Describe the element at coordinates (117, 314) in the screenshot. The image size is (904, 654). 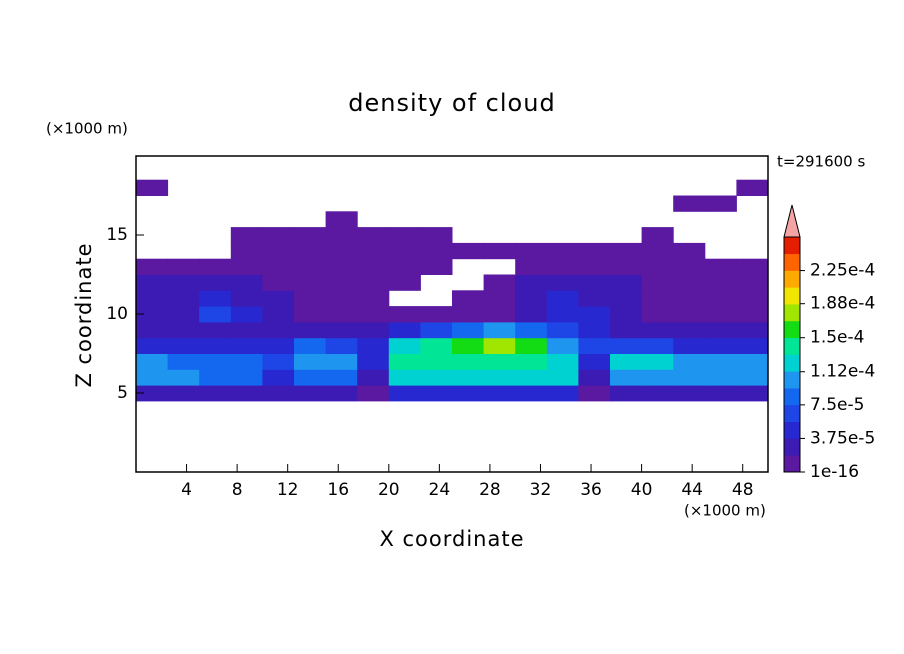
I see `y-tick-label: 10` at that location.